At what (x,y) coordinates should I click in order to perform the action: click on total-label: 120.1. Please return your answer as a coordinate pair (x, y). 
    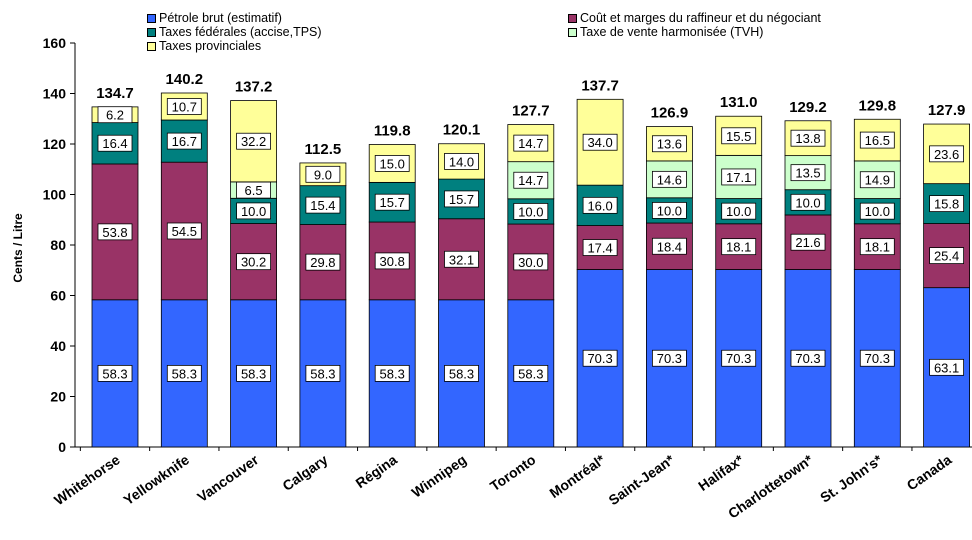
    Looking at the image, I should click on (462, 130).